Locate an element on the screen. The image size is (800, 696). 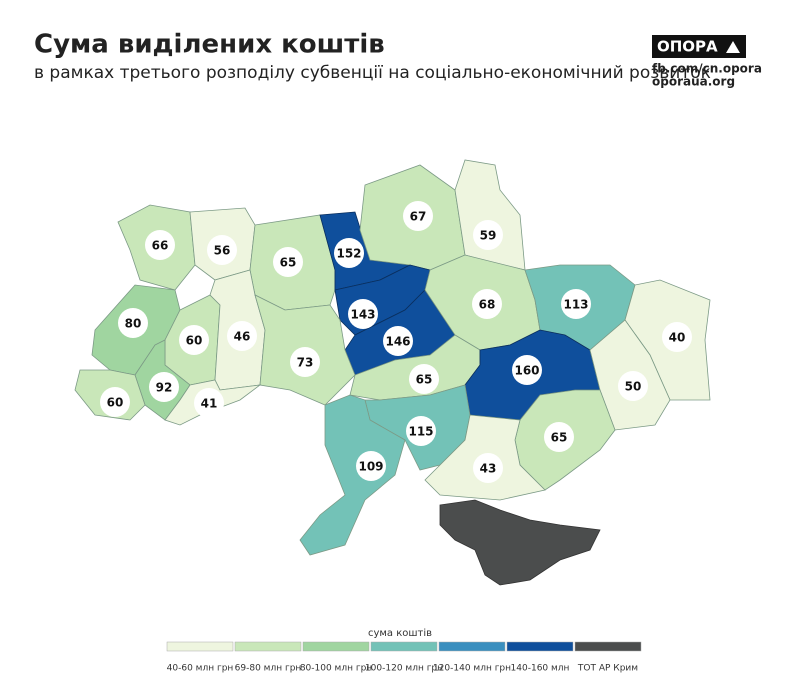
region-value: 50 is located at coordinates (633, 387).